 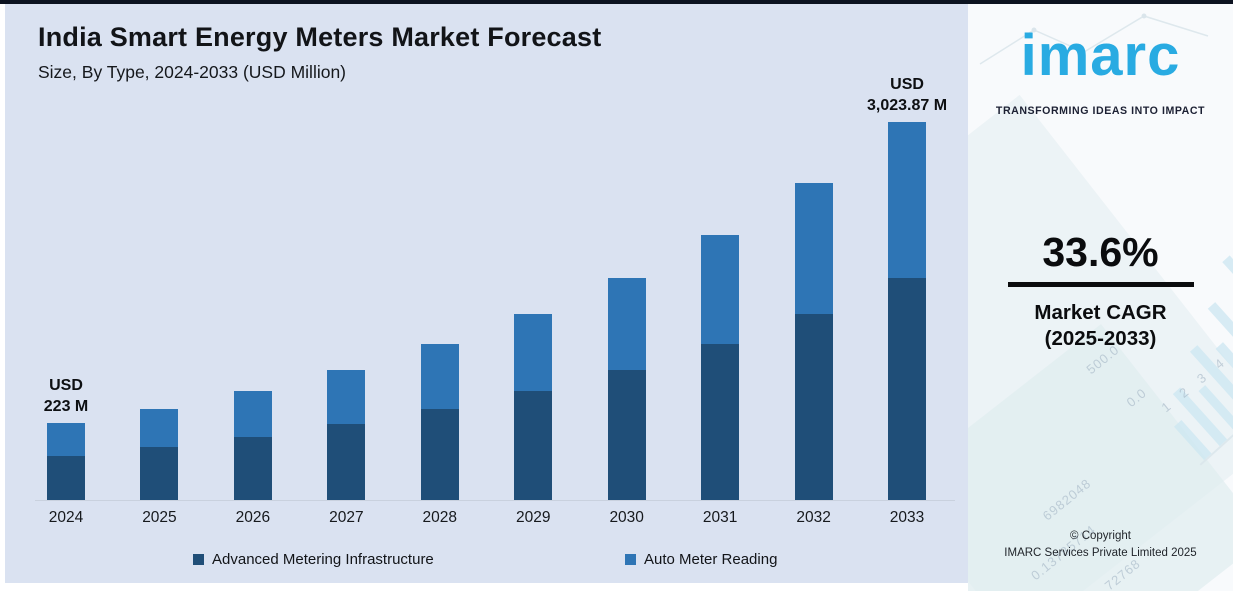 What do you see at coordinates (1100, 553) in the screenshot?
I see `copyright-line2: IMARC Services Private Limited 2025` at bounding box center [1100, 553].